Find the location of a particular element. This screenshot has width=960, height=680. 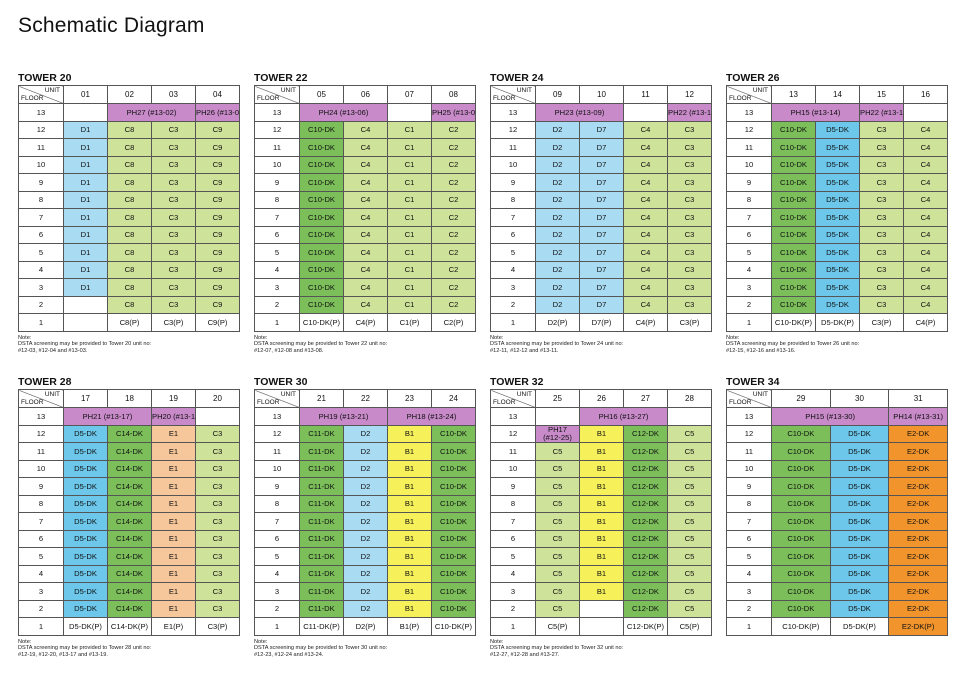

penthouse-cell: PH21 (#13-17) is located at coordinates (107, 416).